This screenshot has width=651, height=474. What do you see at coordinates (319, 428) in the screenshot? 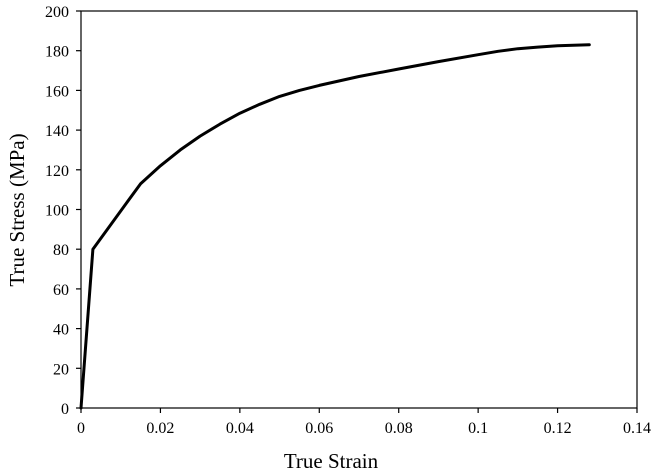
I see `x-tick-label: 0.06` at bounding box center [319, 428].